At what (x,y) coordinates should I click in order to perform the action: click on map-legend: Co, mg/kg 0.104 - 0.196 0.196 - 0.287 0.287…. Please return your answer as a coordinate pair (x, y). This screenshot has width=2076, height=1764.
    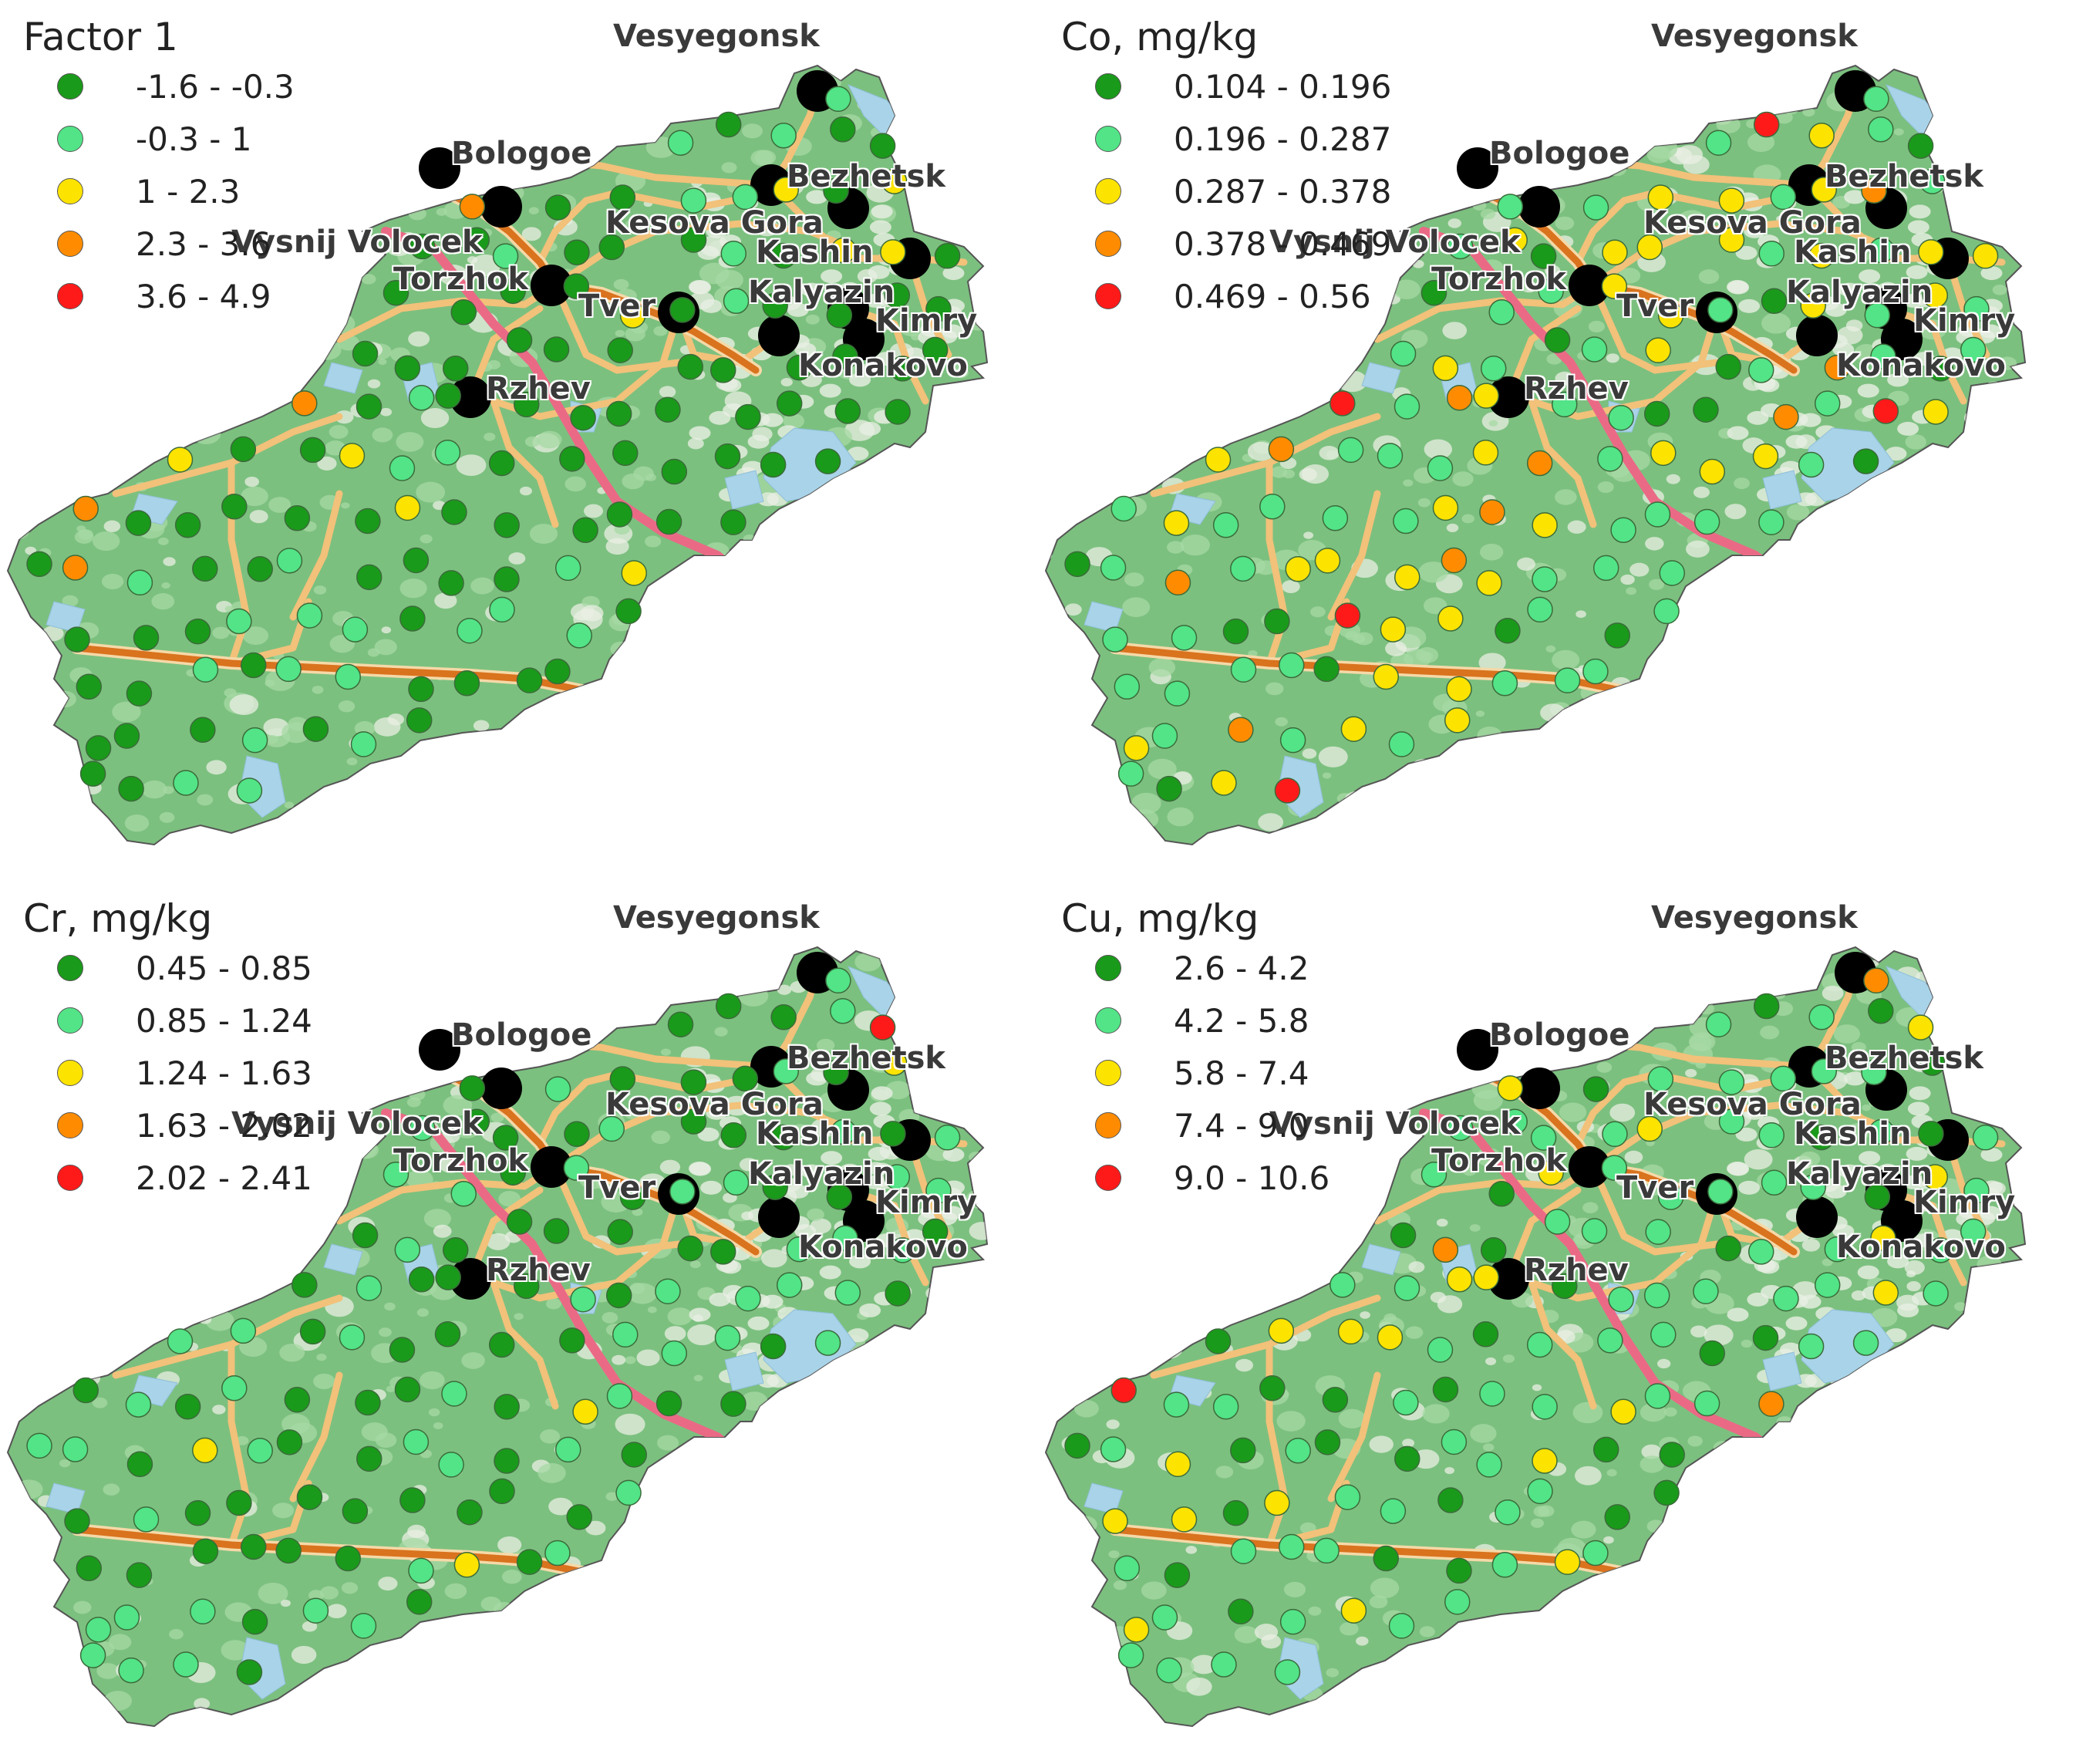
    Looking at the image, I should click on (1226, 168).